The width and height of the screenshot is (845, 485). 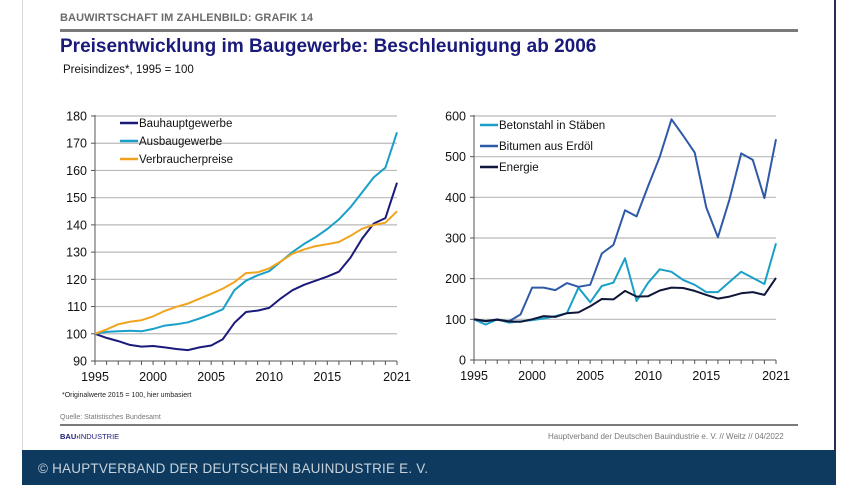 I want to click on bauindustrie-logo: BAU›INDUSTRIE, so click(x=89, y=436).